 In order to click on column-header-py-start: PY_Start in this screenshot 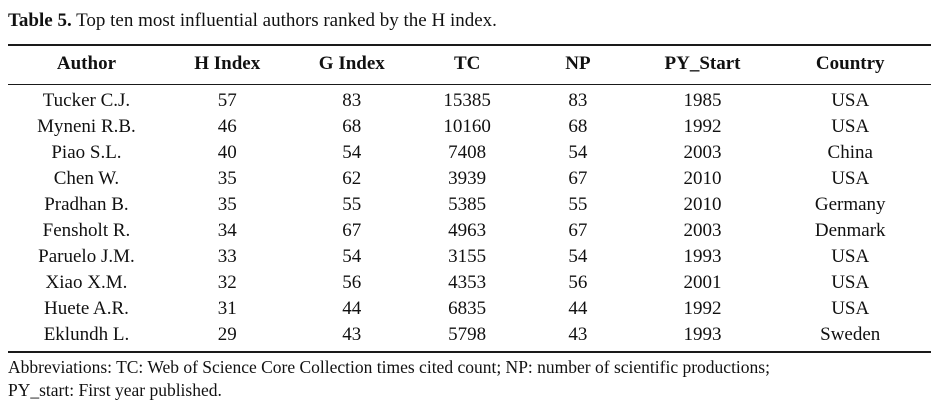, I will do `click(702, 65)`.